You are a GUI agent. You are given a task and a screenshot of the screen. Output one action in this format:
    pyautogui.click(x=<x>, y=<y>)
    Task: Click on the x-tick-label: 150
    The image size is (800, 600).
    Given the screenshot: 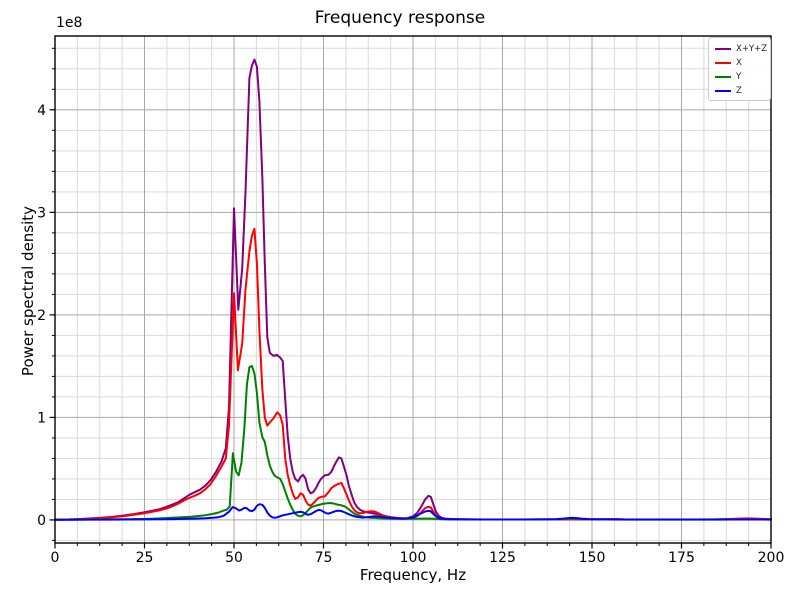 What is the action you would take?
    pyautogui.click(x=592, y=558)
    